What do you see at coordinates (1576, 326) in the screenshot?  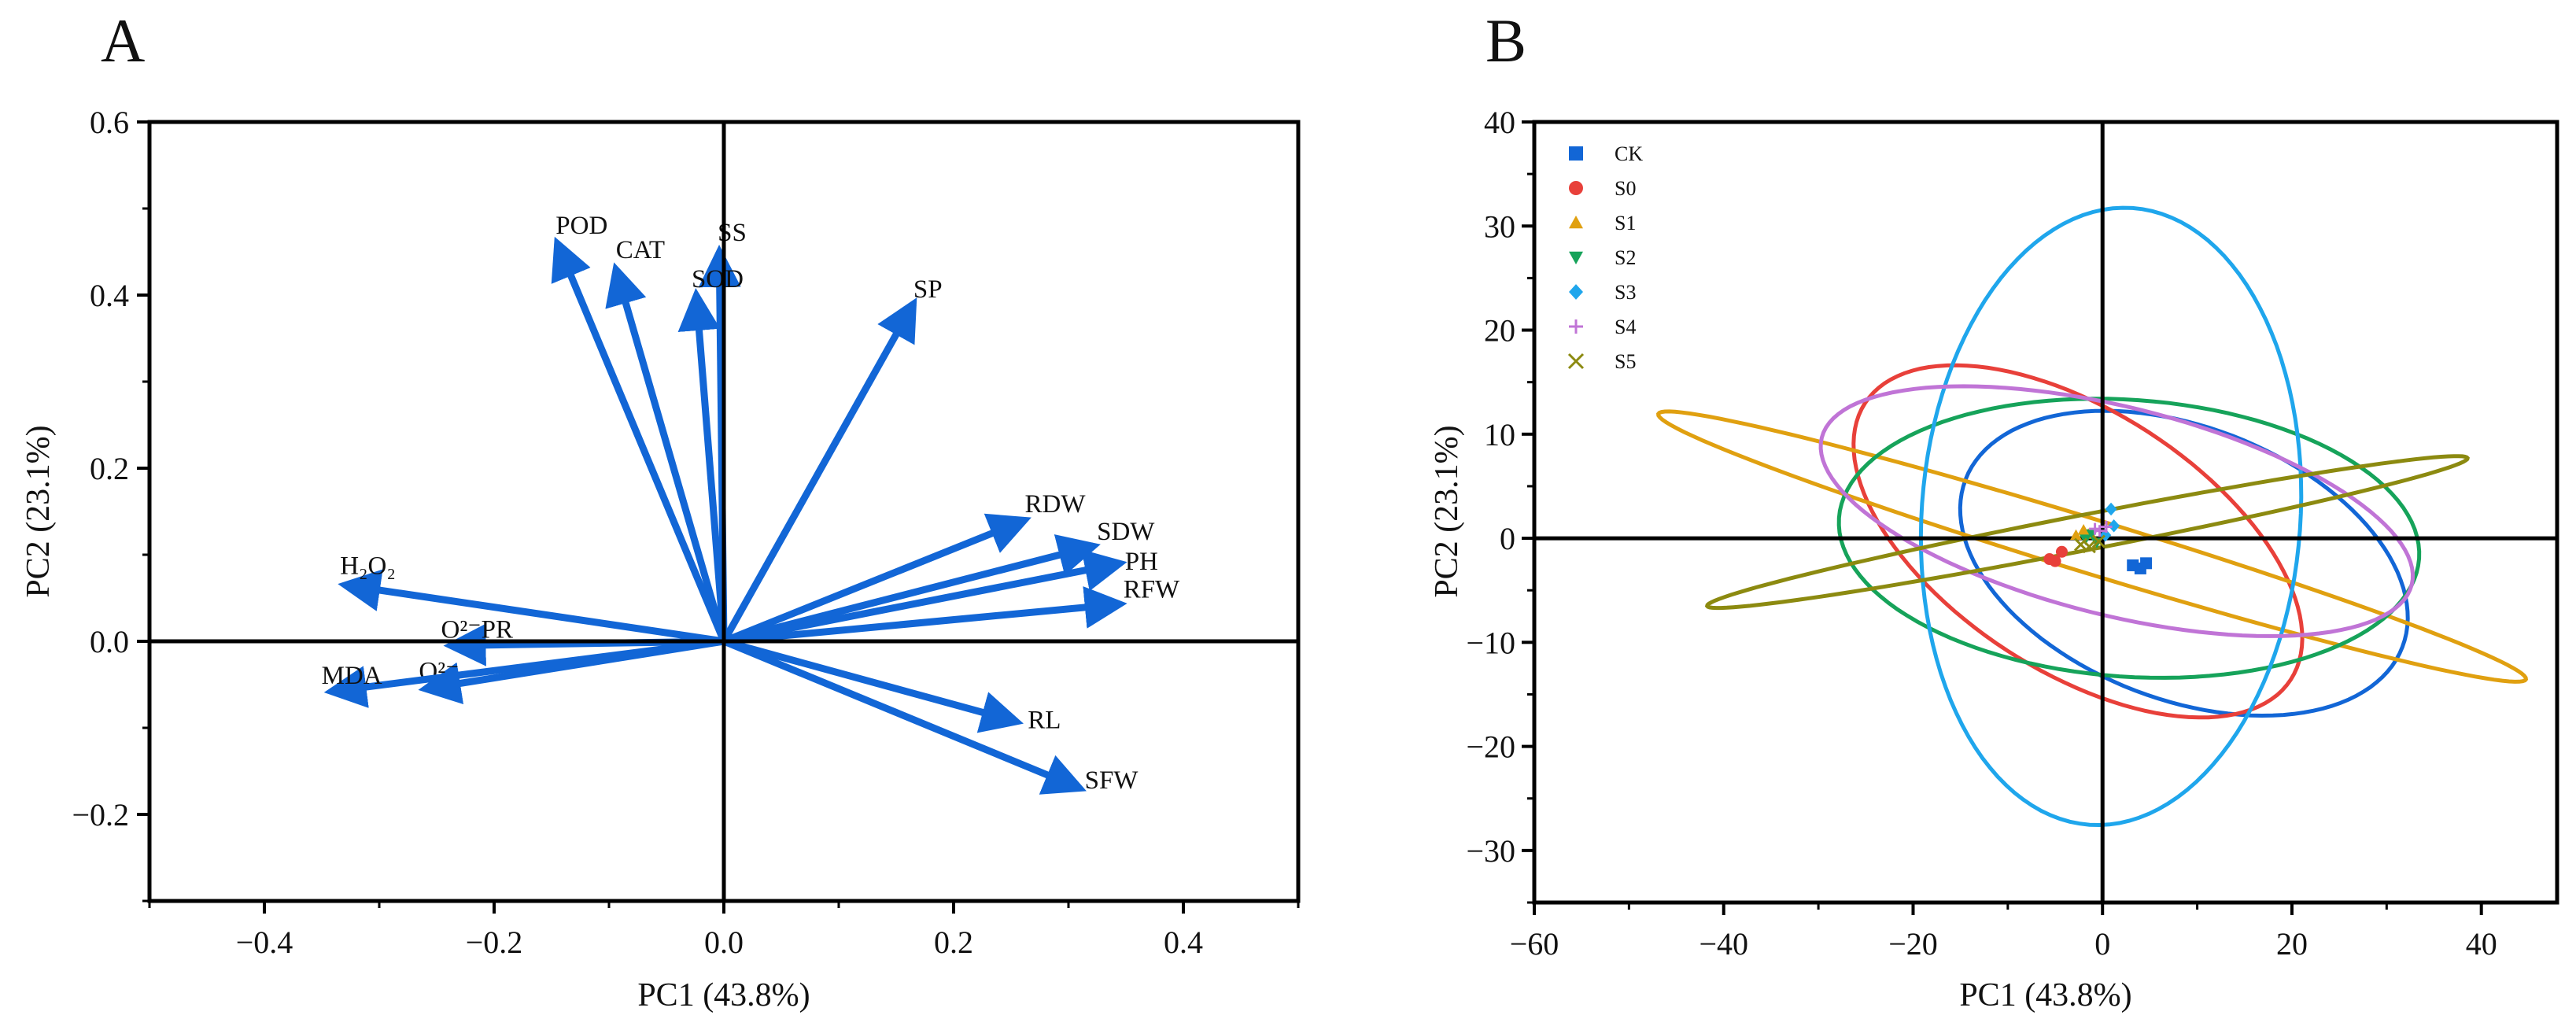 I see `legend-marker-s4` at bounding box center [1576, 326].